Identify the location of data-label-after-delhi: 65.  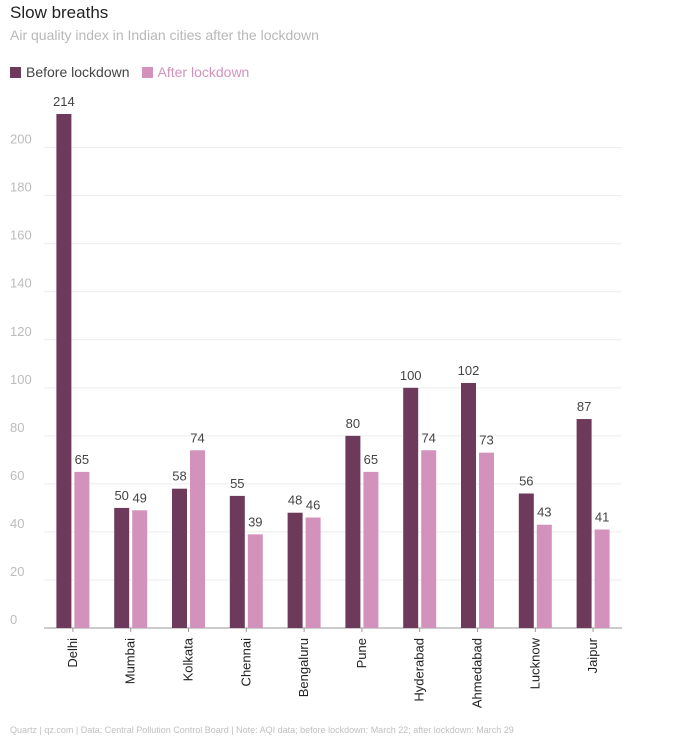
(82, 459).